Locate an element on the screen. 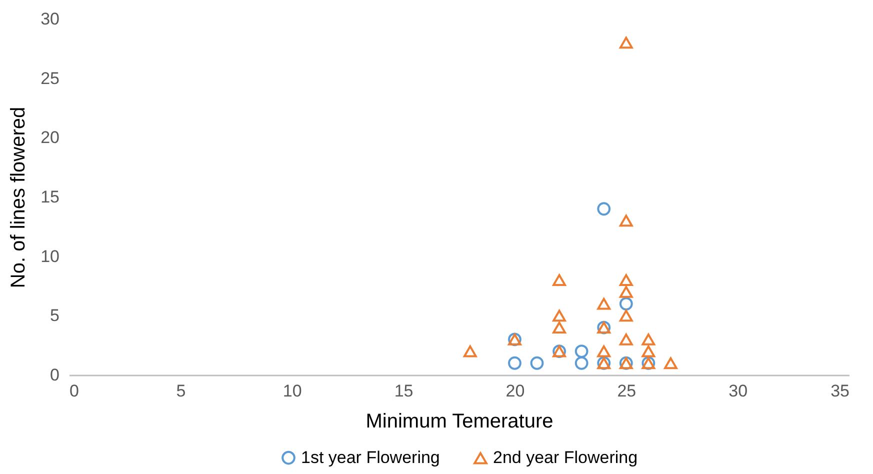 The width and height of the screenshot is (873, 474). y-tick-label: 5 is located at coordinates (55, 316).